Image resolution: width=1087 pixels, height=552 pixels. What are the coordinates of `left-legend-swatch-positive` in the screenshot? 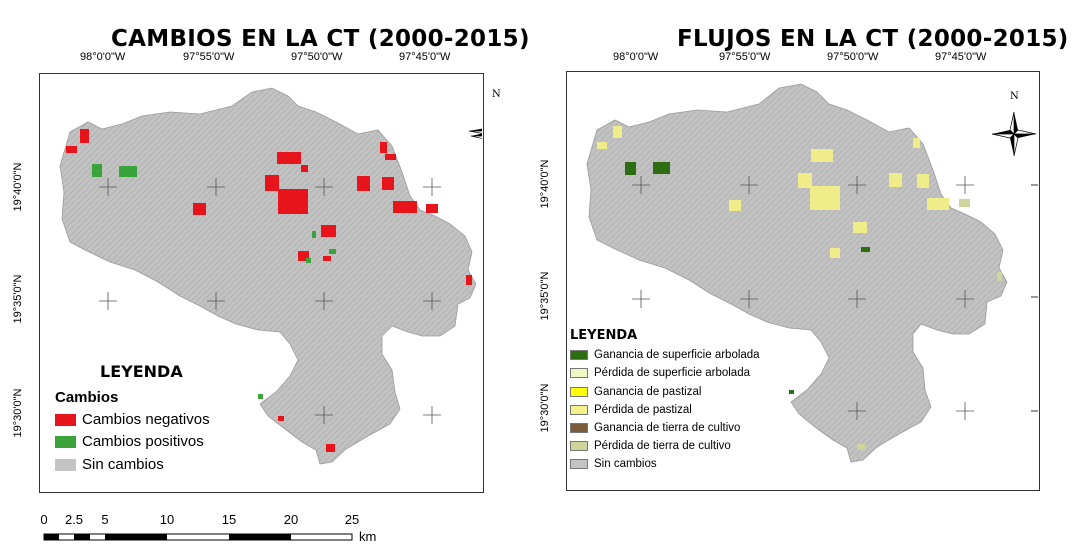 It's located at (65, 441).